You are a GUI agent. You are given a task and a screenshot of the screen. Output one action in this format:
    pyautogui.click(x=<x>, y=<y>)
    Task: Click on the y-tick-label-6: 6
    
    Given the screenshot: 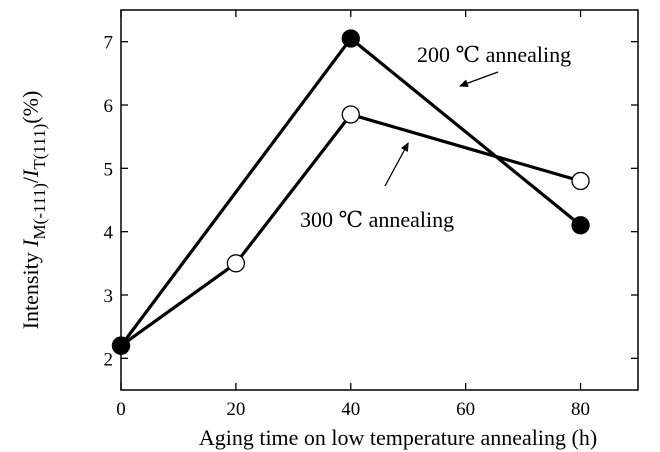 What is the action you would take?
    pyautogui.click(x=109, y=106)
    